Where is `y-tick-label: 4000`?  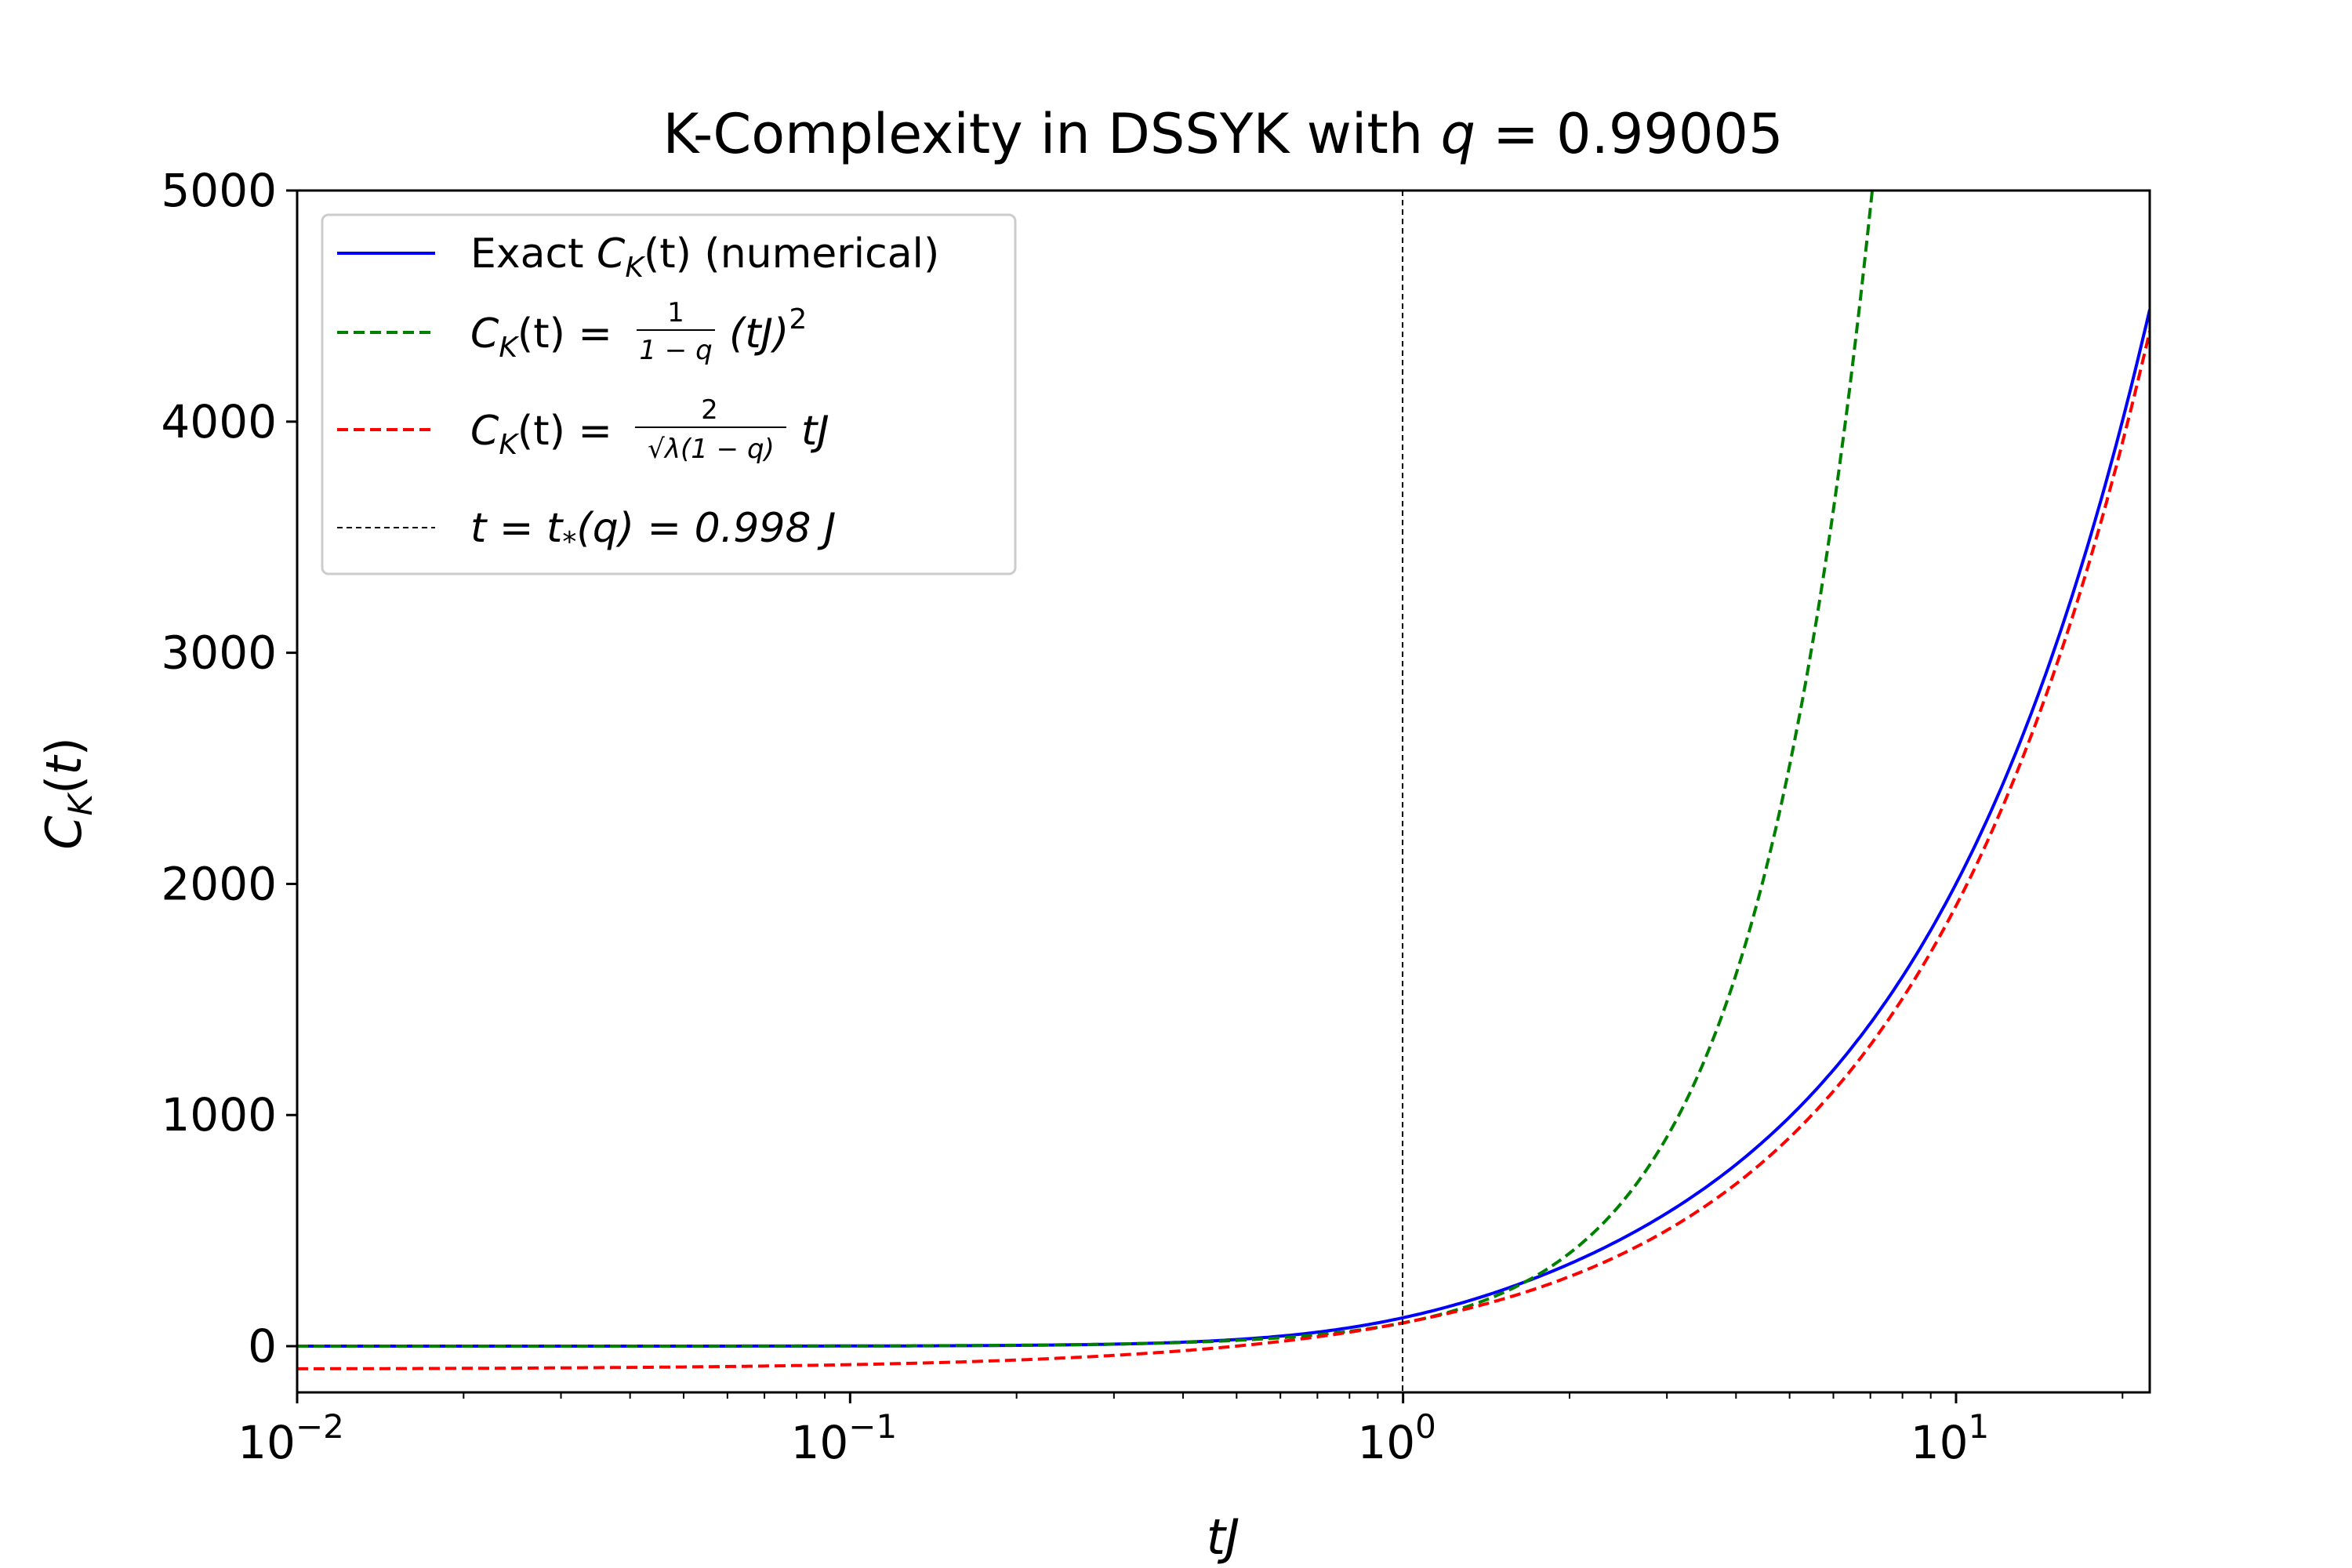 y-tick-label: 4000 is located at coordinates (219, 422).